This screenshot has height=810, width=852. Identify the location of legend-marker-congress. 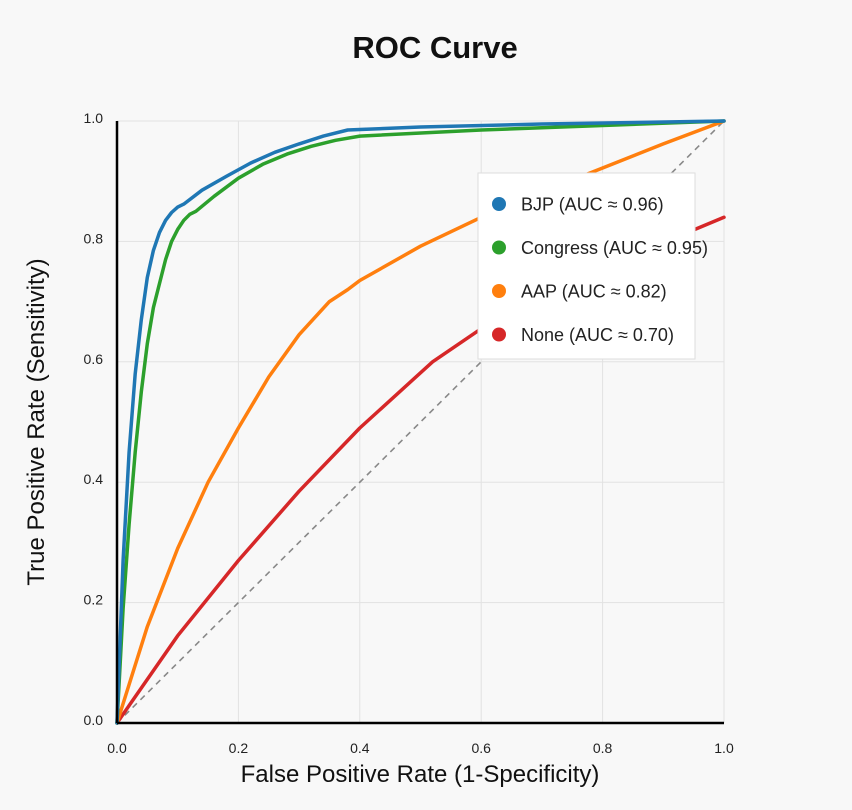
(499, 247).